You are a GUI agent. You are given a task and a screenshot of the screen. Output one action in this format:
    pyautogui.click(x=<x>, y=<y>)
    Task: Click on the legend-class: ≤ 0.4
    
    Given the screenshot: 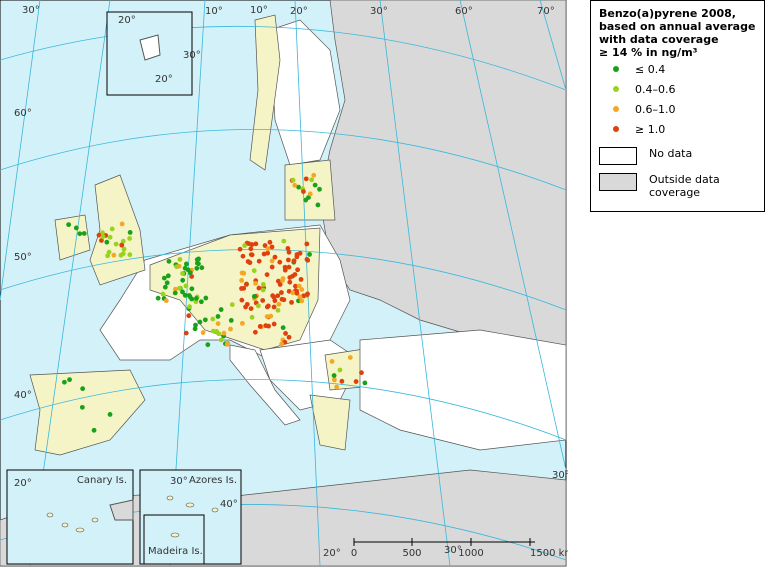 What is the action you would take?
    pyautogui.click(x=677, y=69)
    